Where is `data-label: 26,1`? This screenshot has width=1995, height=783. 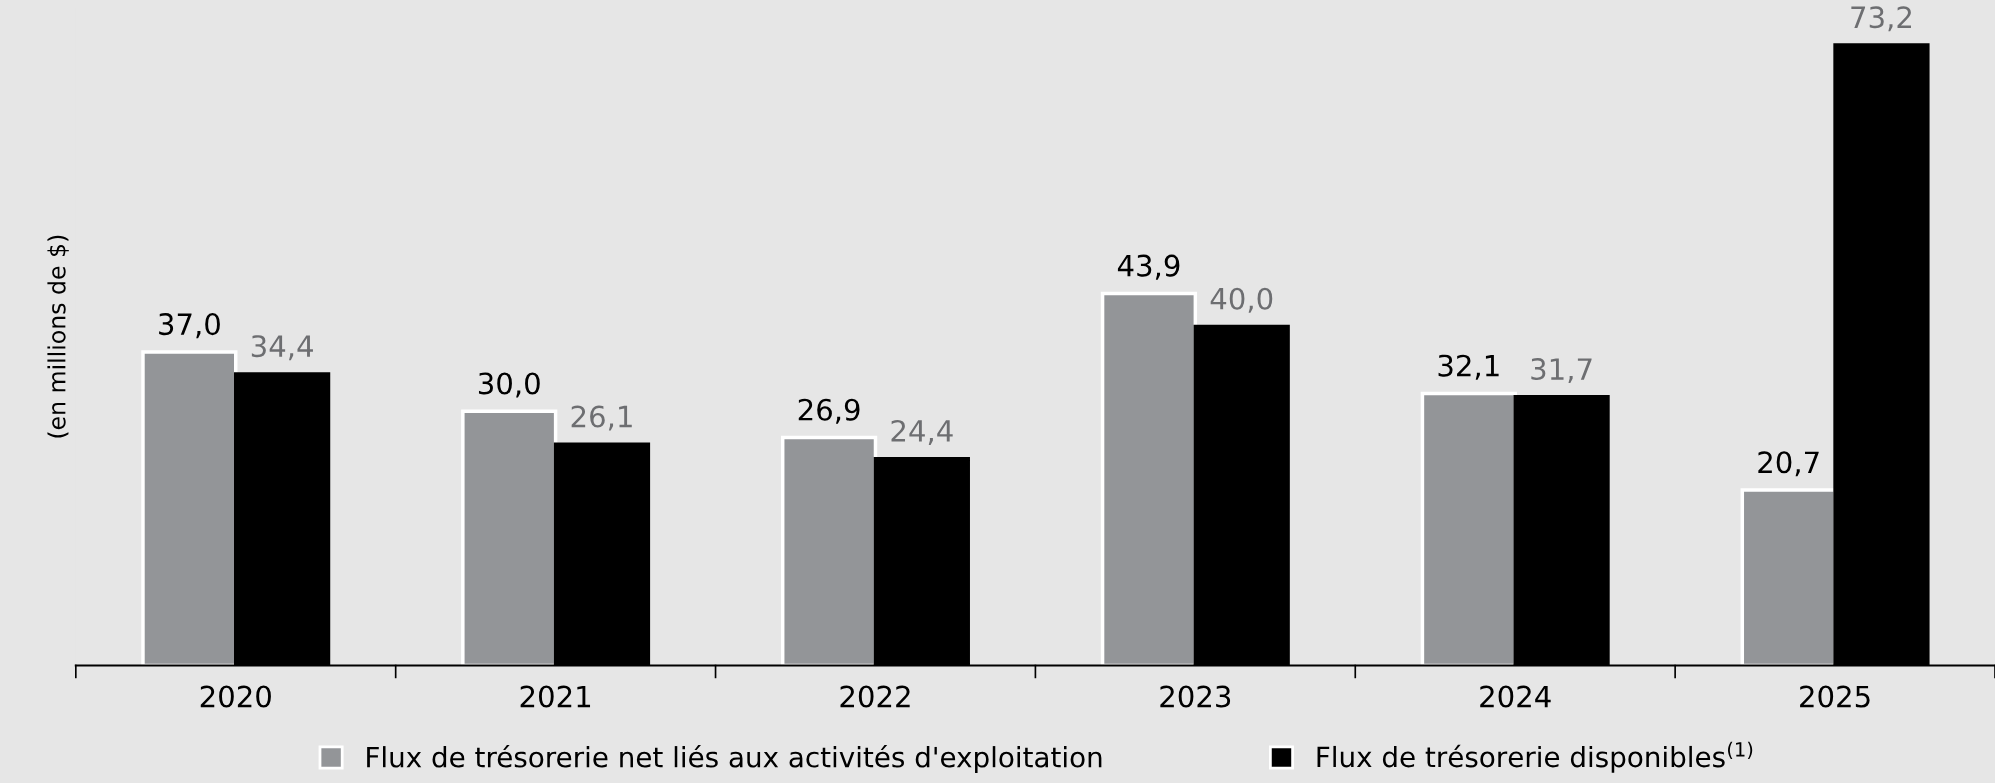 data-label: 26,1 is located at coordinates (601, 418).